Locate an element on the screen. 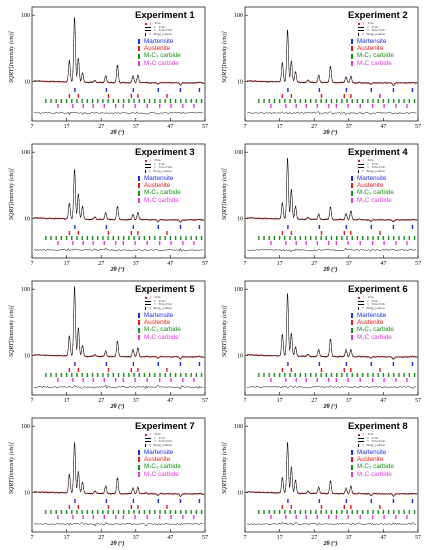  series-legend-number: 3 is located at coordinates (368, 167).